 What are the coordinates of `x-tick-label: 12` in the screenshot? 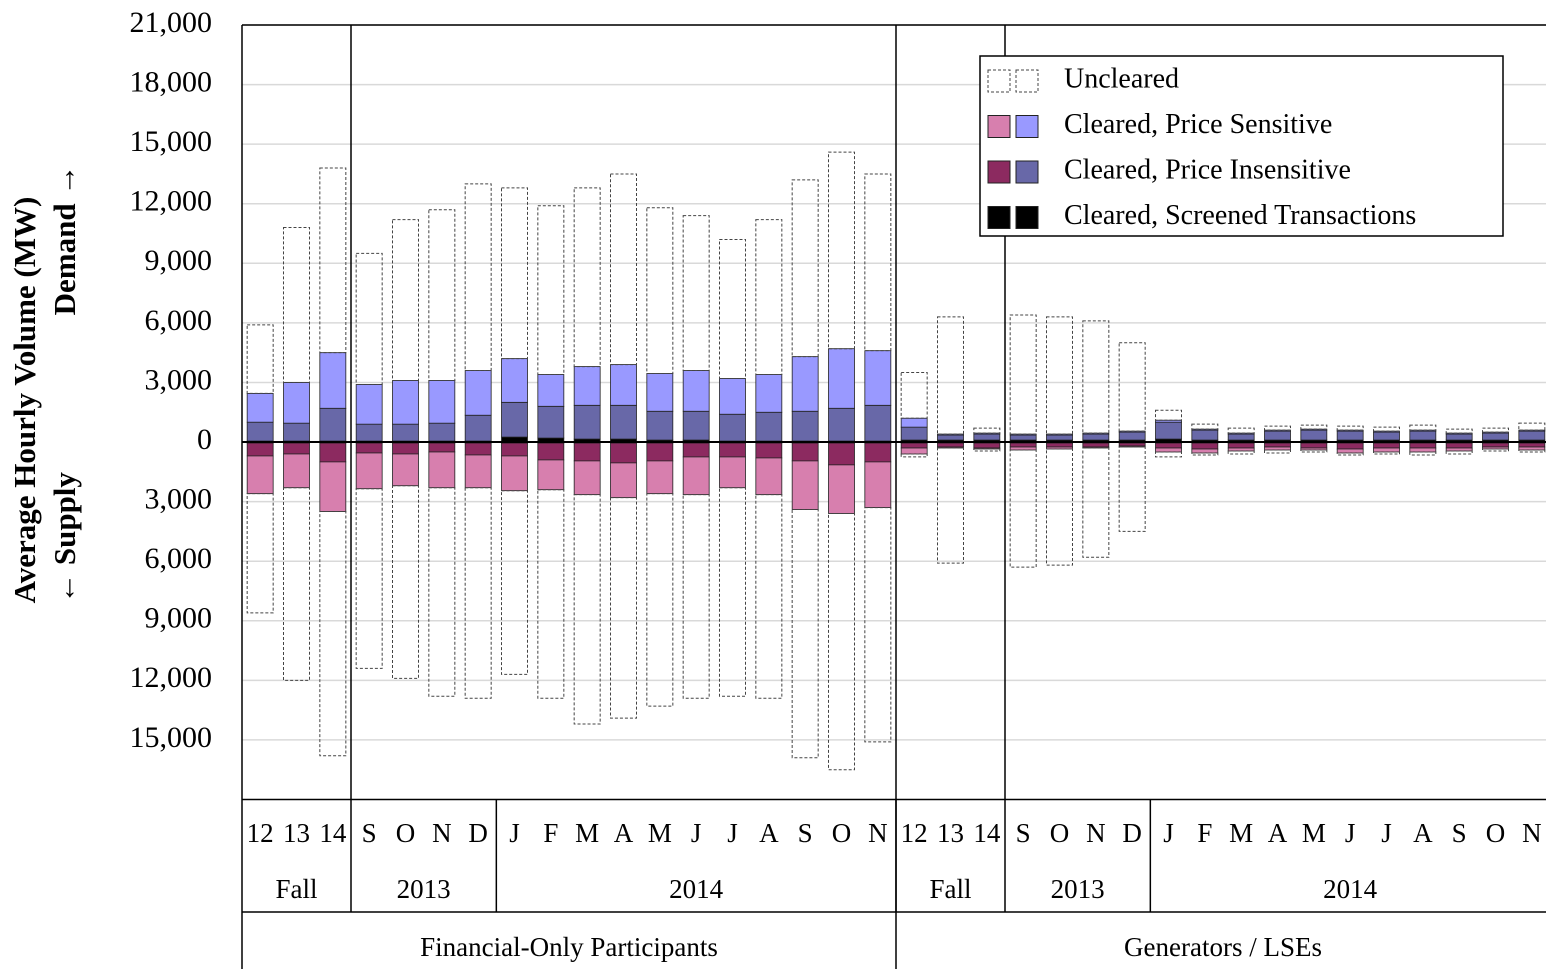 It's located at (914, 833).